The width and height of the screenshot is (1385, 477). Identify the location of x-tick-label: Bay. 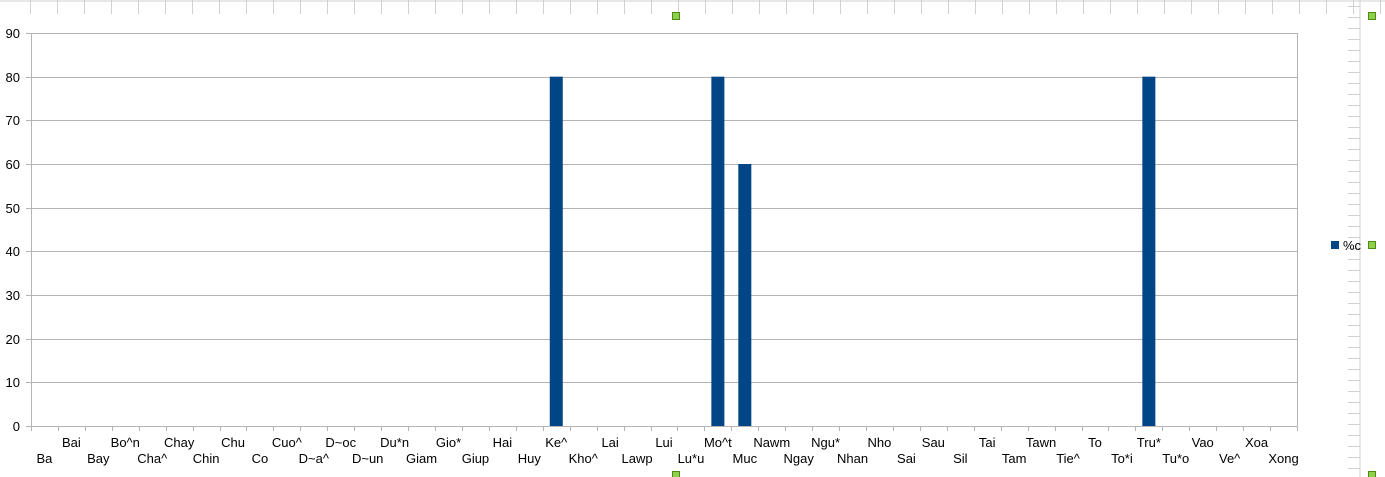
(98, 458).